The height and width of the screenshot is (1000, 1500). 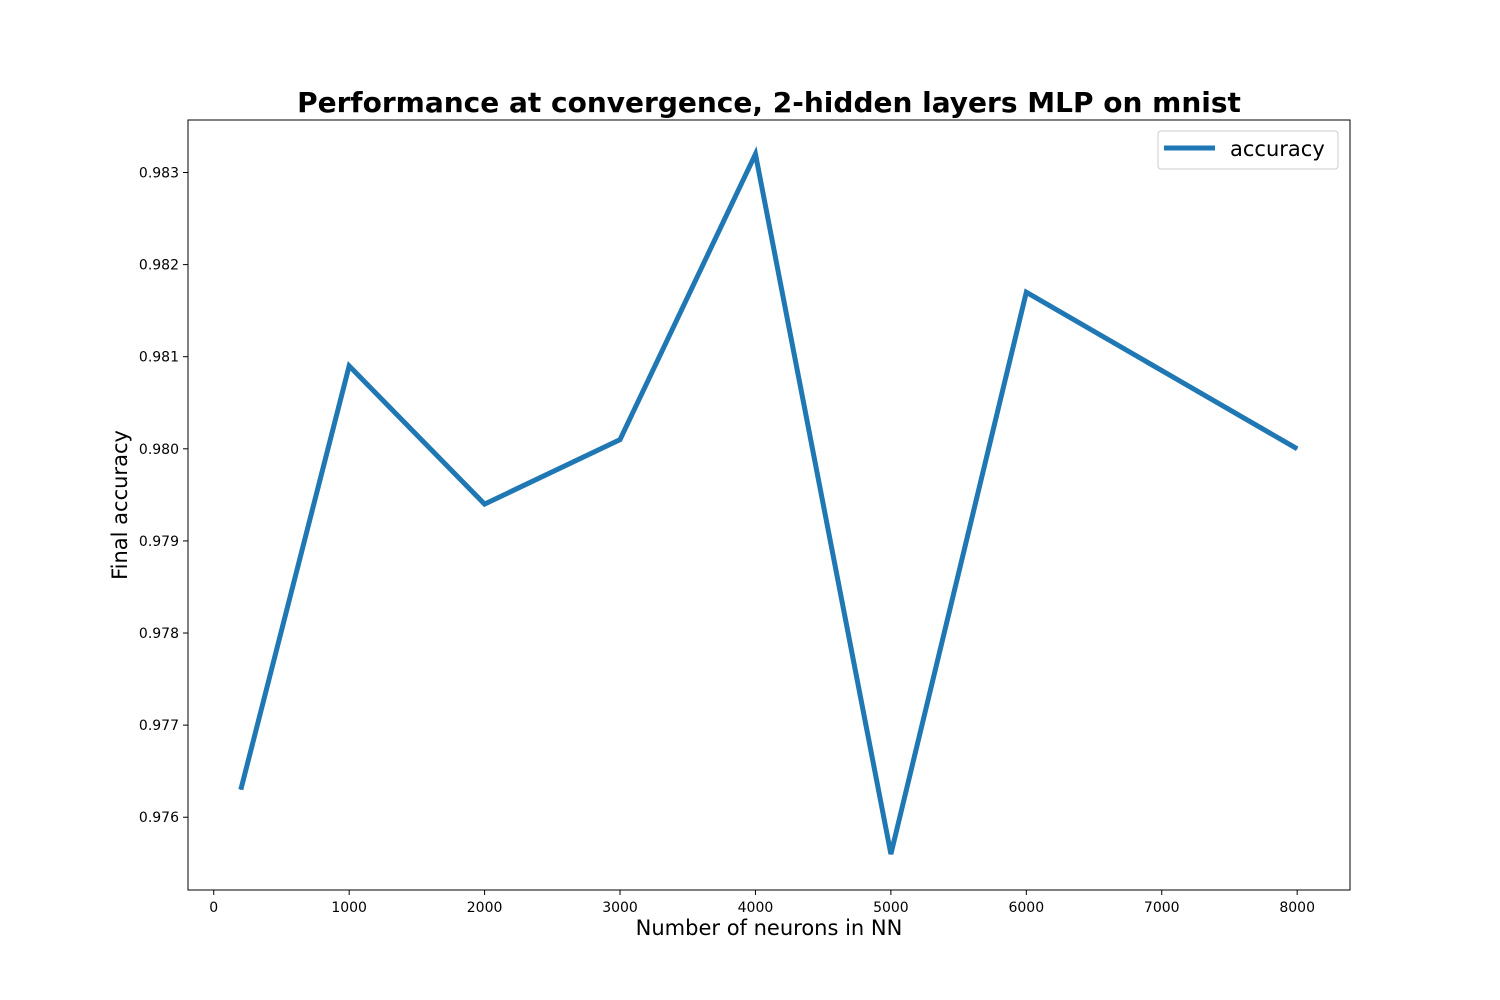 I want to click on y-tick-label: 0.982, so click(x=159, y=266).